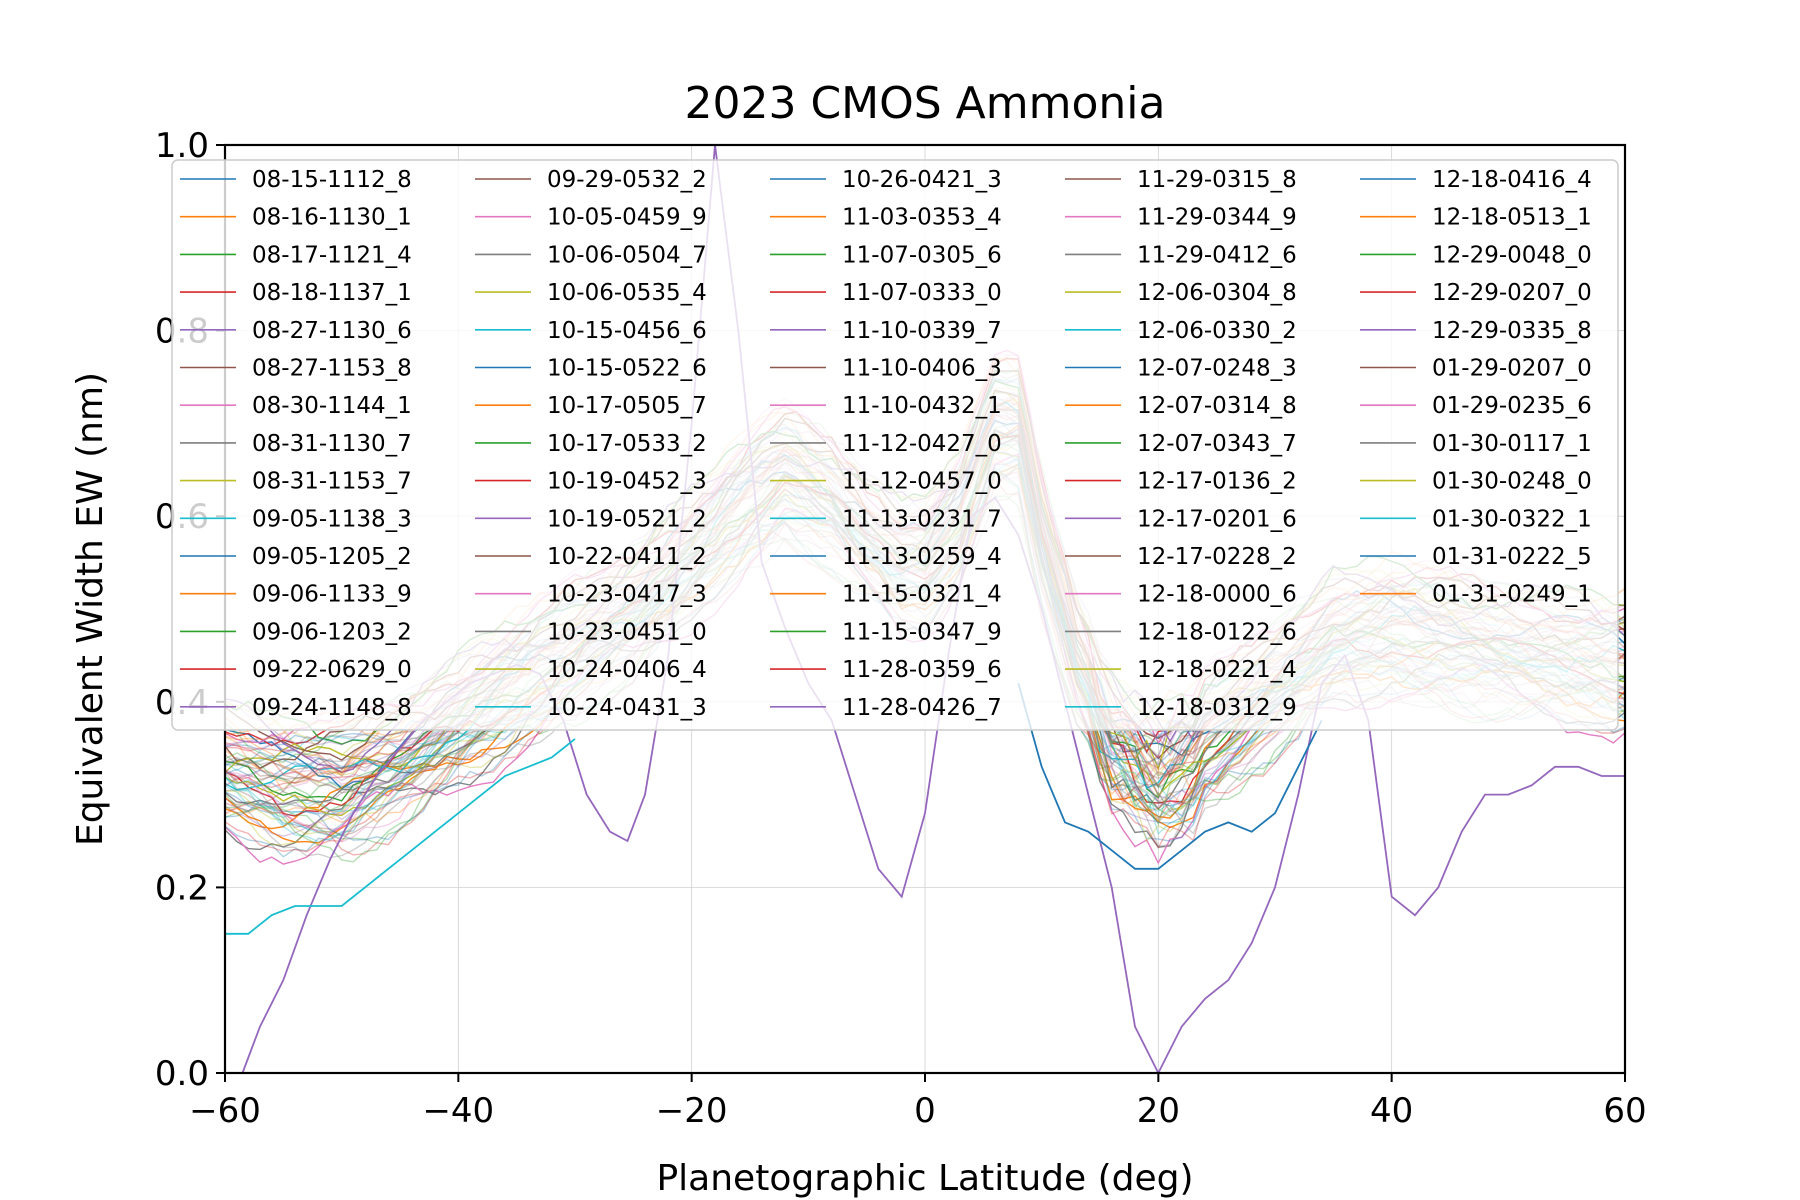 This screenshot has height=1200, width=1800. What do you see at coordinates (1217, 632) in the screenshot?
I see `legend-entry: 12-18-0122_6` at bounding box center [1217, 632].